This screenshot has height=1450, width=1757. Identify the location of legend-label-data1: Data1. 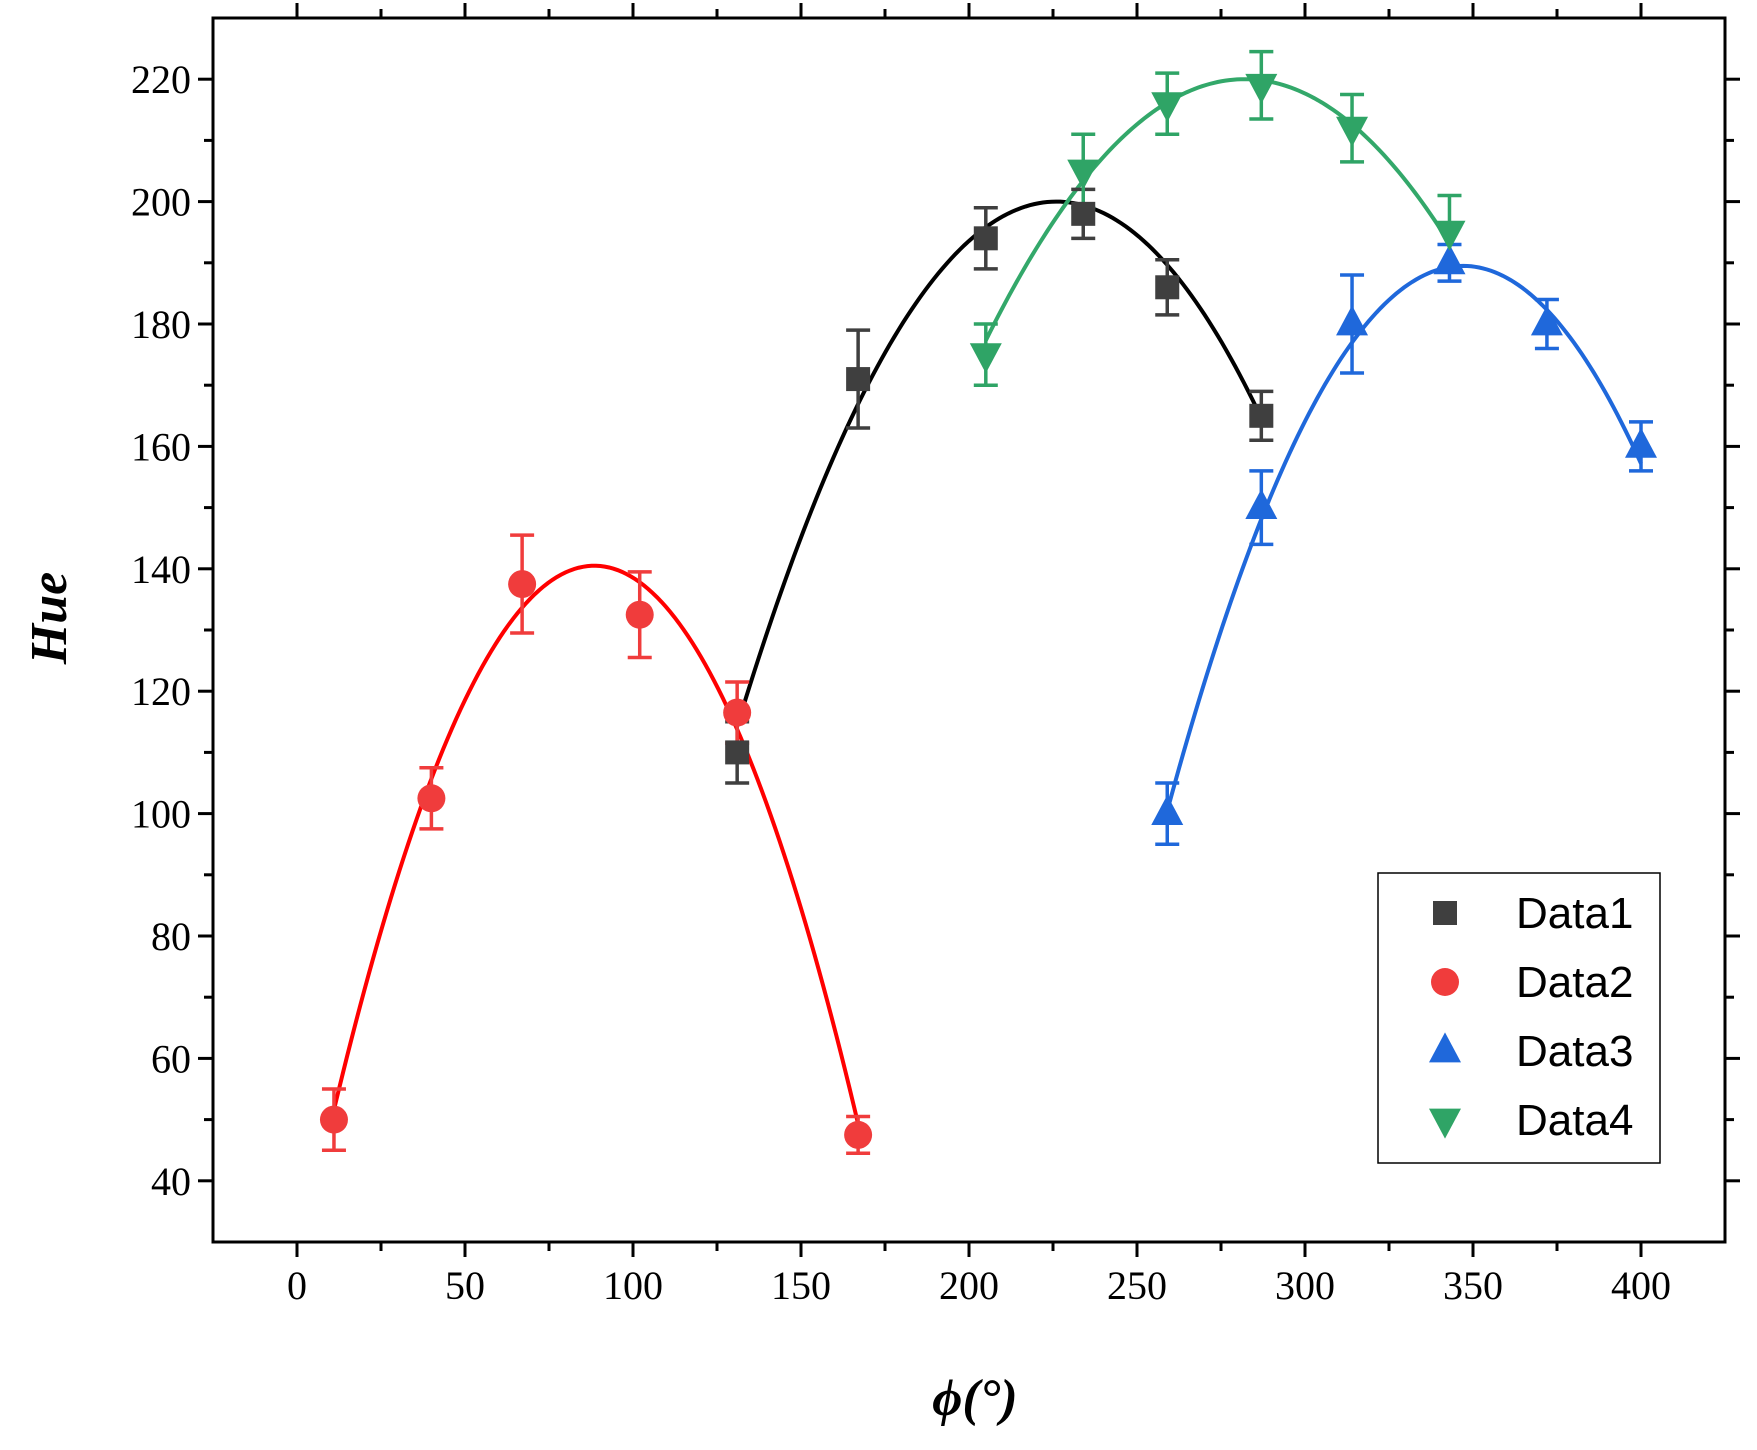
(1574, 913).